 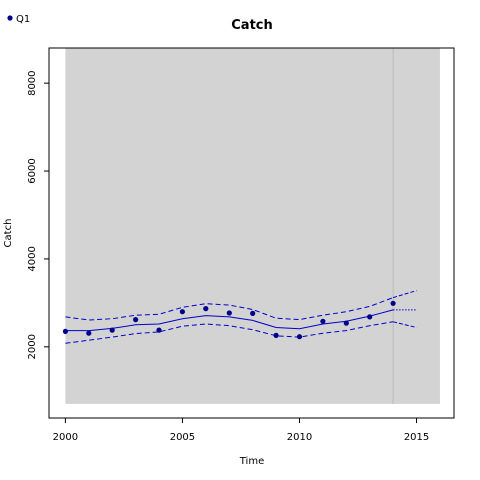 I want to click on forecast-upper-line, so click(x=404, y=294).